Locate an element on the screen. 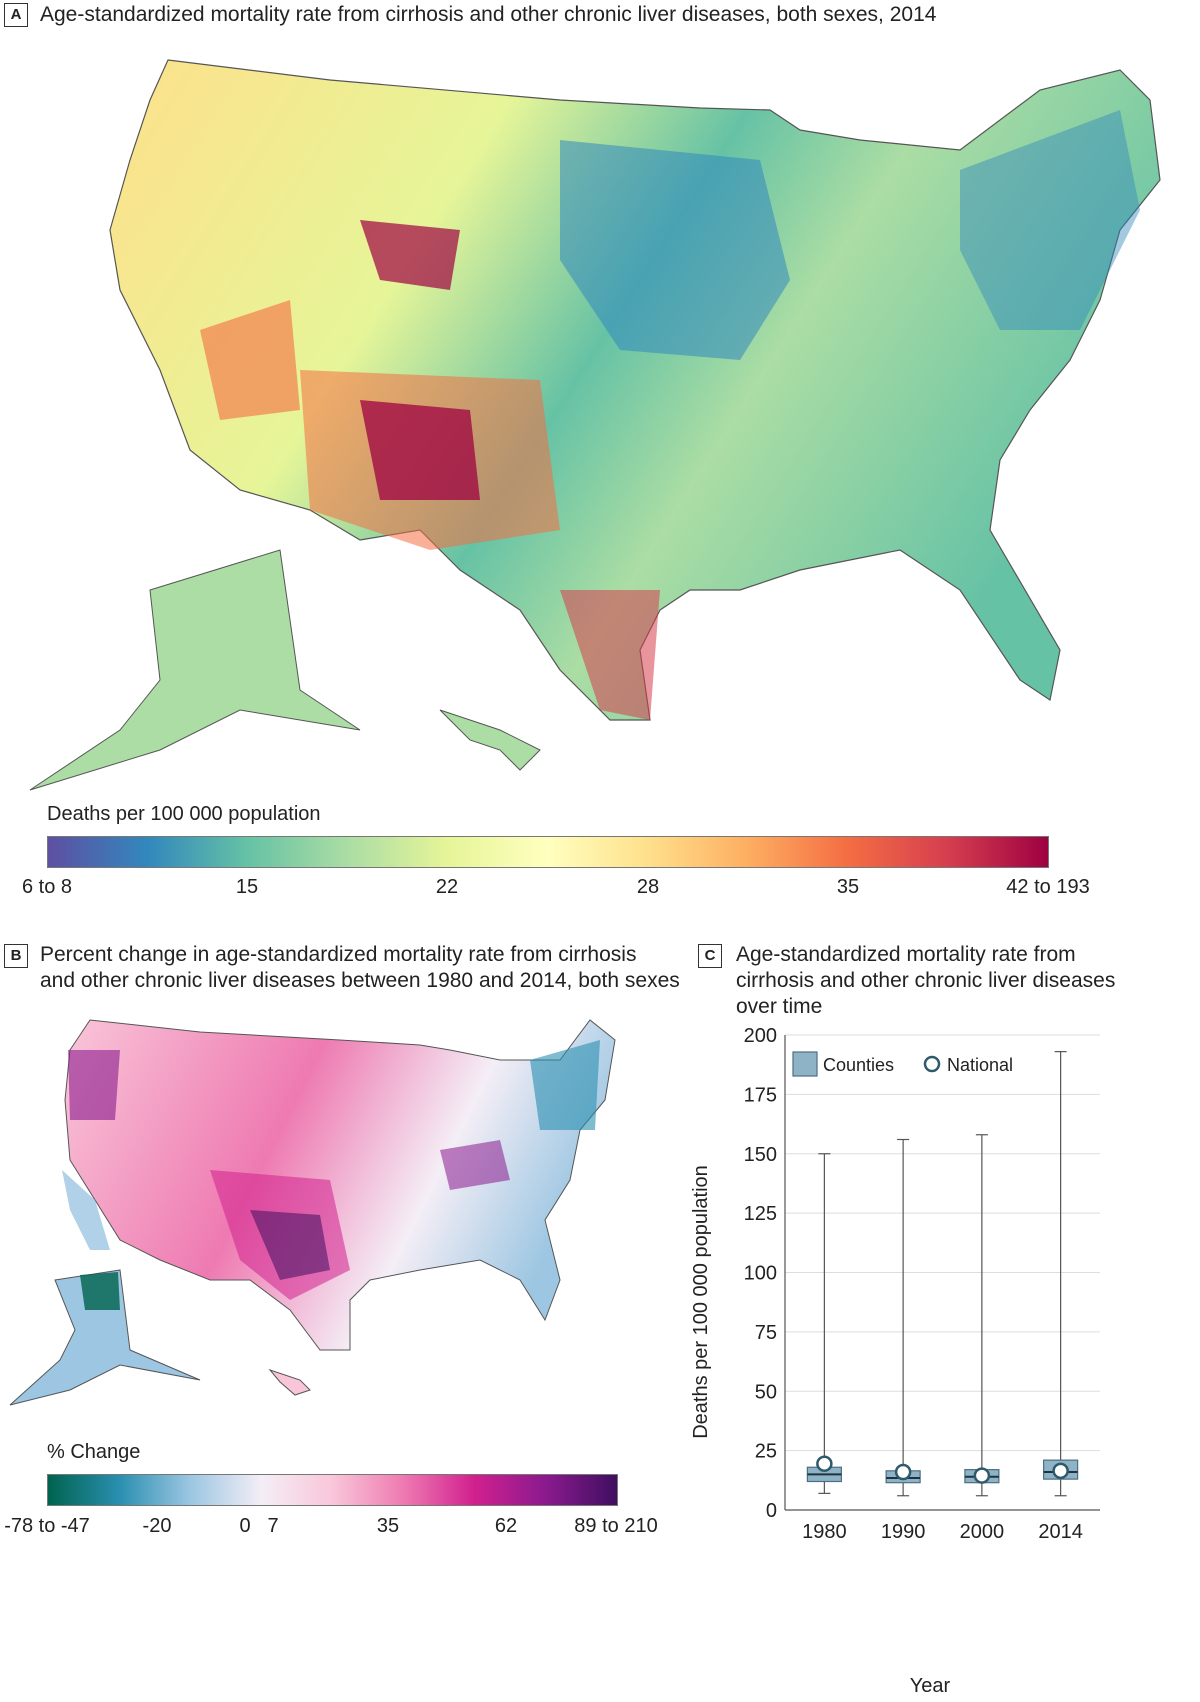  alaska-north-region is located at coordinates (100, 1291).